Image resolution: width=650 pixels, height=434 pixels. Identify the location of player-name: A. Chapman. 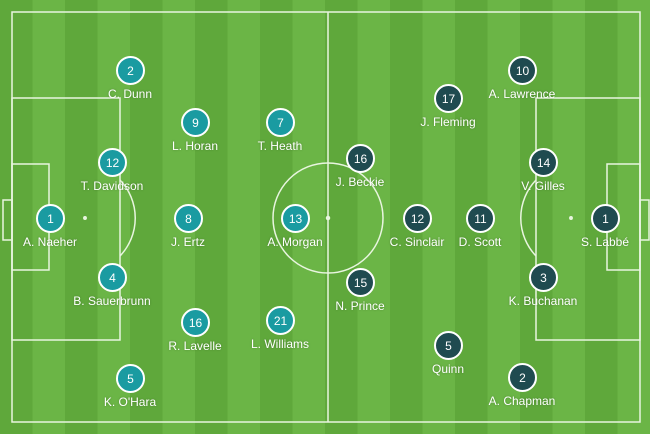
(522, 401).